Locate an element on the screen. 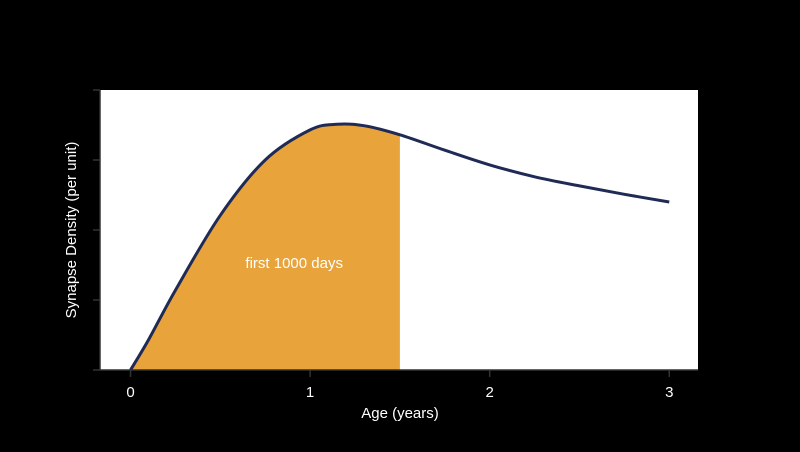  x-tick-label: 3 is located at coordinates (669, 392).